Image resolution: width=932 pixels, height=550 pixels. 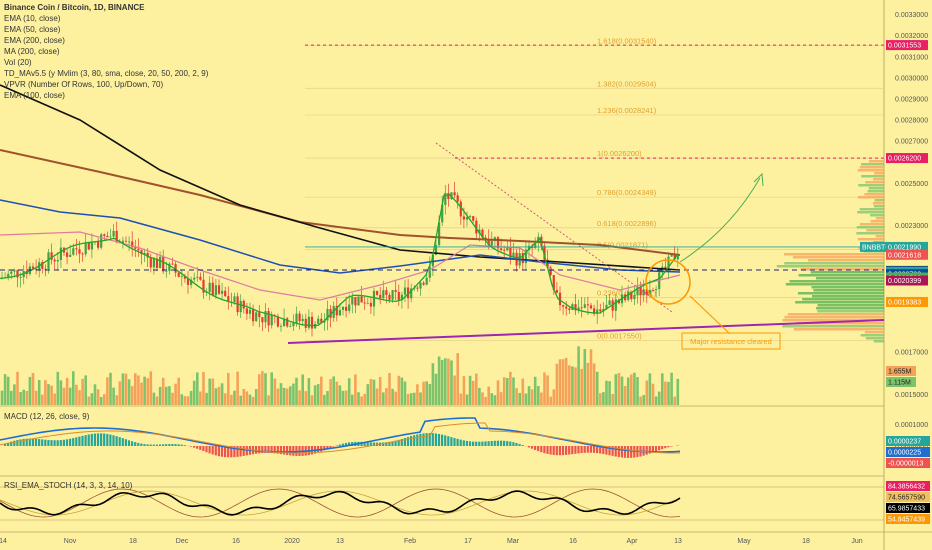 I want to click on rsi-badge-label: 84.3856432, so click(x=906, y=487).